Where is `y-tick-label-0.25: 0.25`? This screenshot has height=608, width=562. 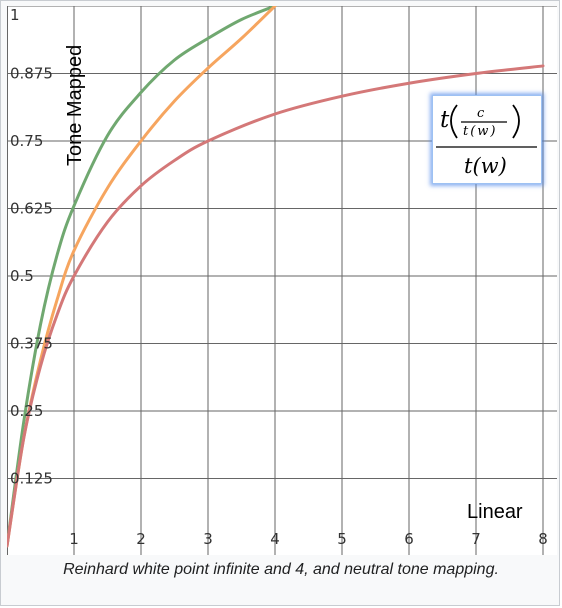
y-tick-label-0.25: 0.25 is located at coordinates (26, 411).